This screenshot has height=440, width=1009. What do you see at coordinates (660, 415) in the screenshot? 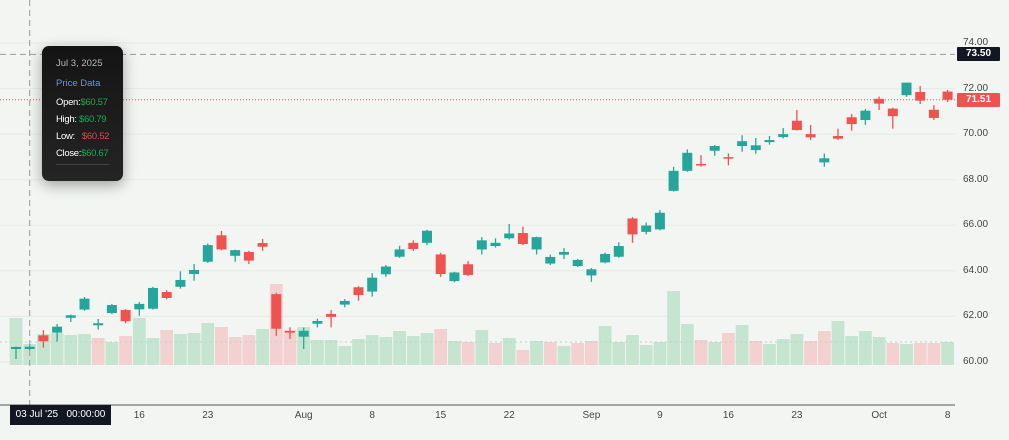
I see `time-tick-label: 9` at bounding box center [660, 415].